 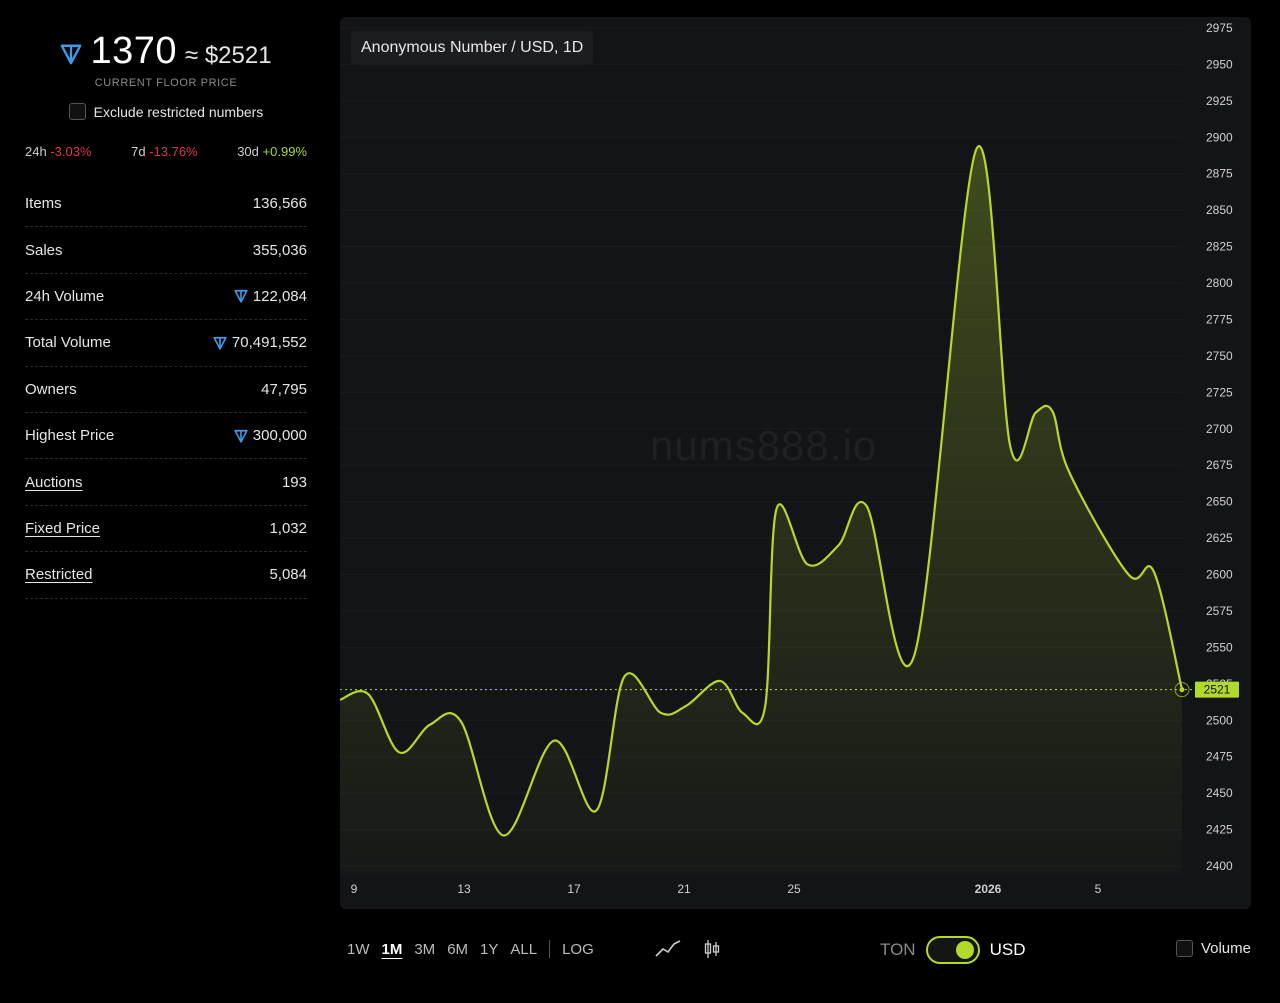 I want to click on stat-label: Items, so click(x=43, y=204).